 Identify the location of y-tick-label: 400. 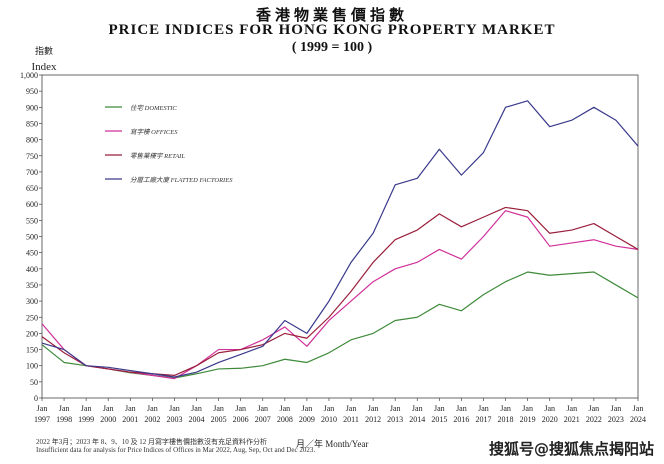
(32, 269).